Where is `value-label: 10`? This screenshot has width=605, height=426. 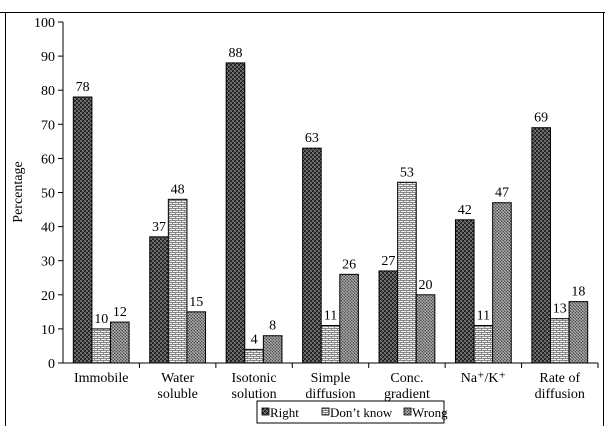
value-label: 10 is located at coordinates (101, 319).